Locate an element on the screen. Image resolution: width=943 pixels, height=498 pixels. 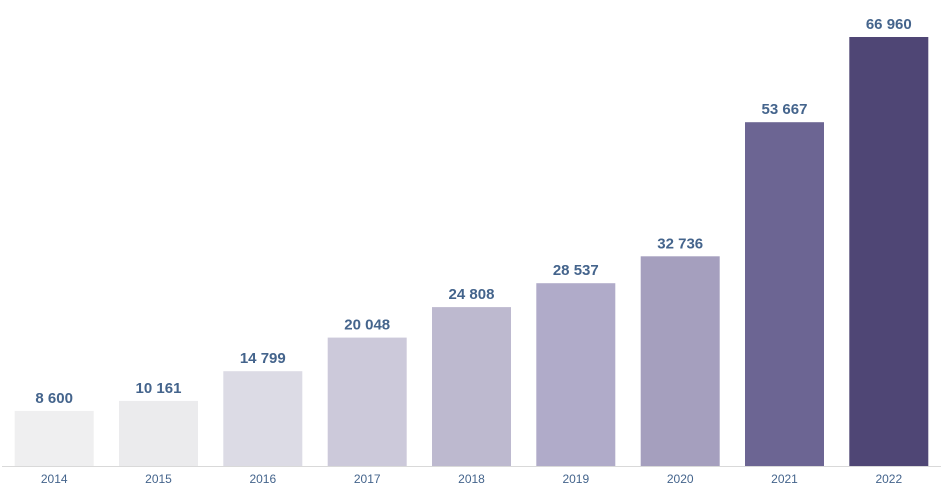
tick-label-2021: 2021 is located at coordinates (784, 479).